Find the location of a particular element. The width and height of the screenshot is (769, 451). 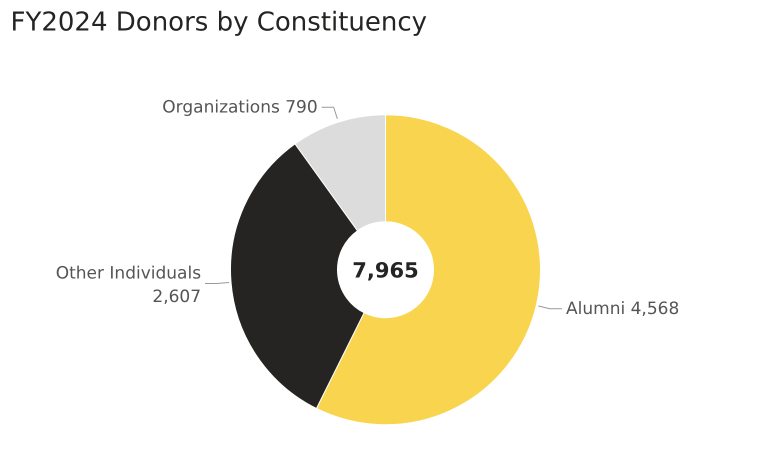

slice-label: Other Individuals is located at coordinates (129, 273).